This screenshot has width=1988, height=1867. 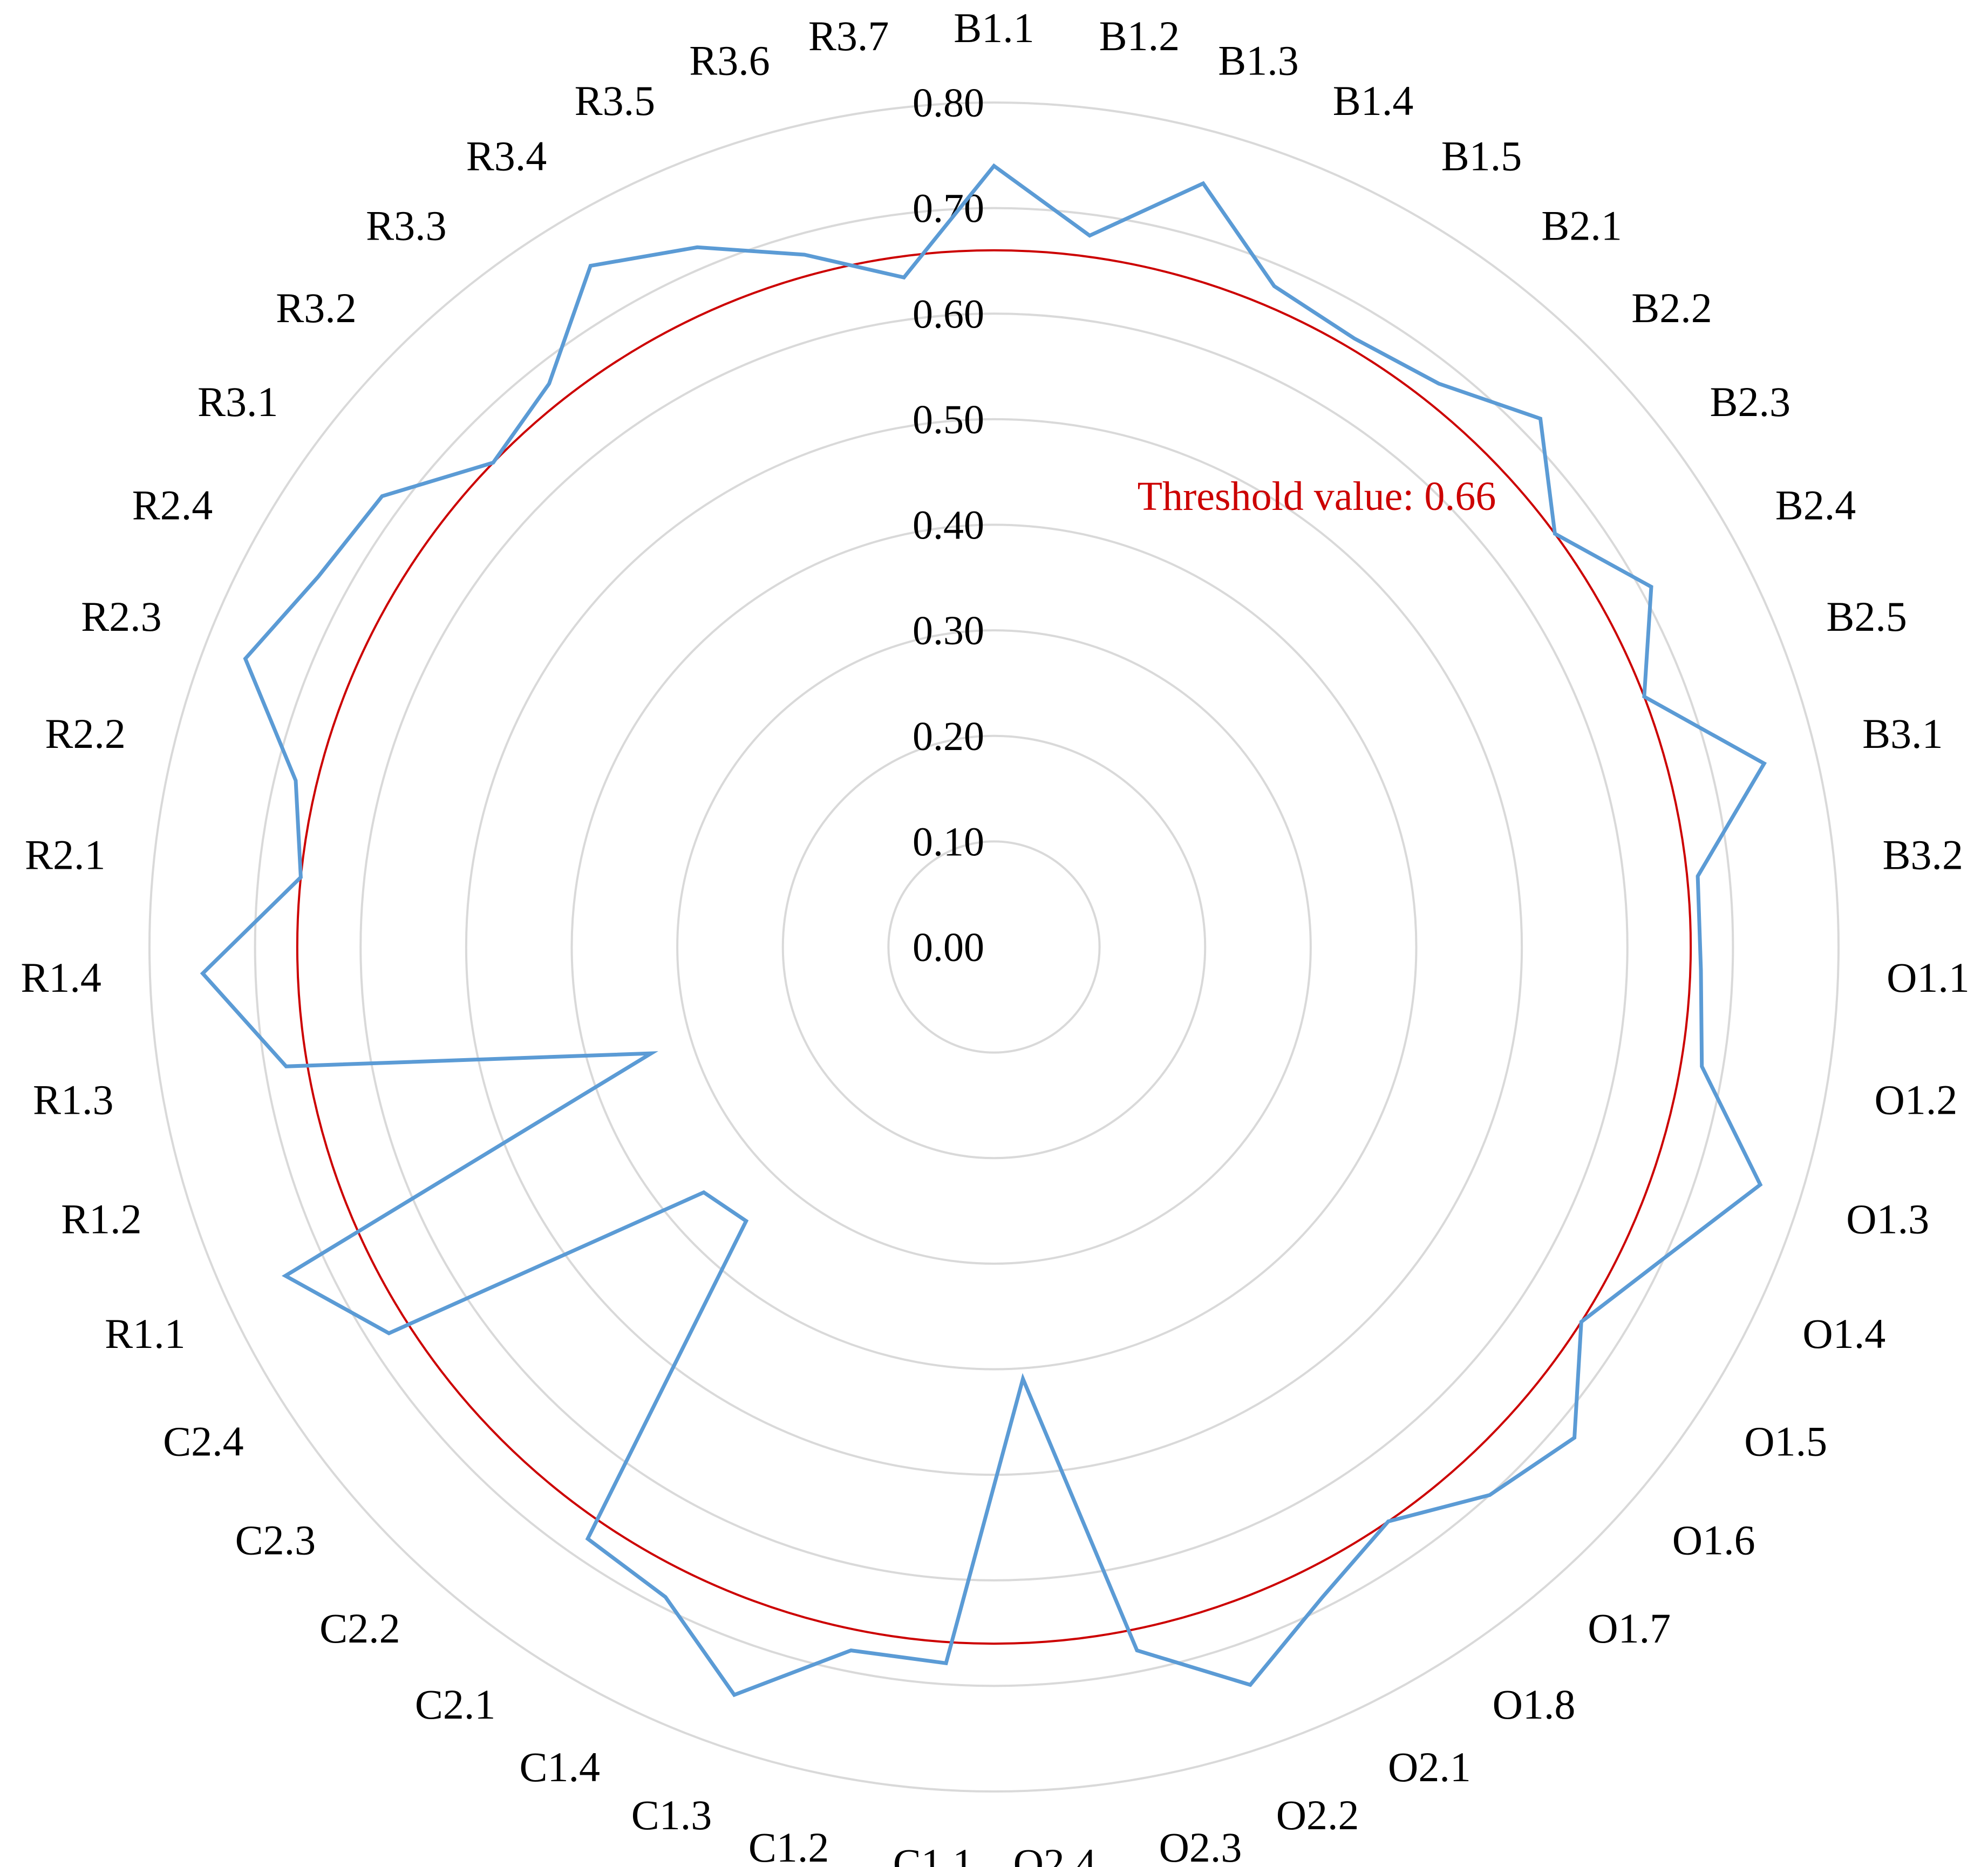 I want to click on category-label-c2-4: C2.4, so click(x=203, y=1441).